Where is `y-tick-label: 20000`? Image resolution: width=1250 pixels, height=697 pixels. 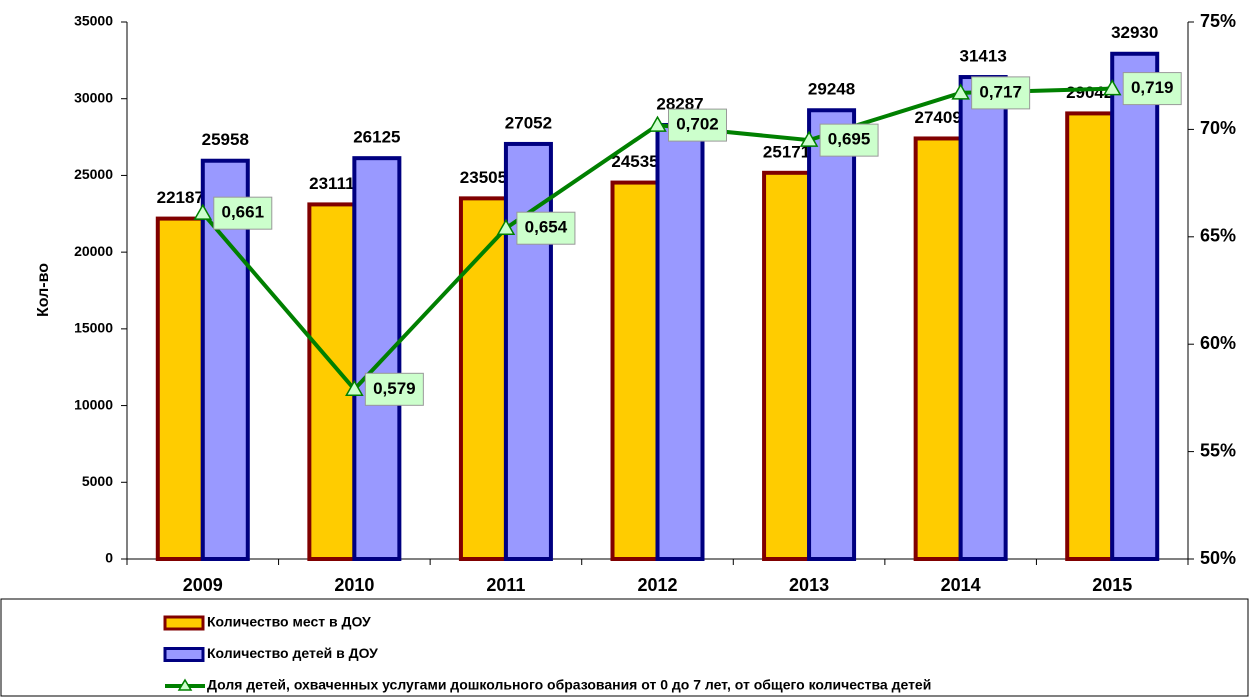
y-tick-label: 20000 is located at coordinates (93, 251).